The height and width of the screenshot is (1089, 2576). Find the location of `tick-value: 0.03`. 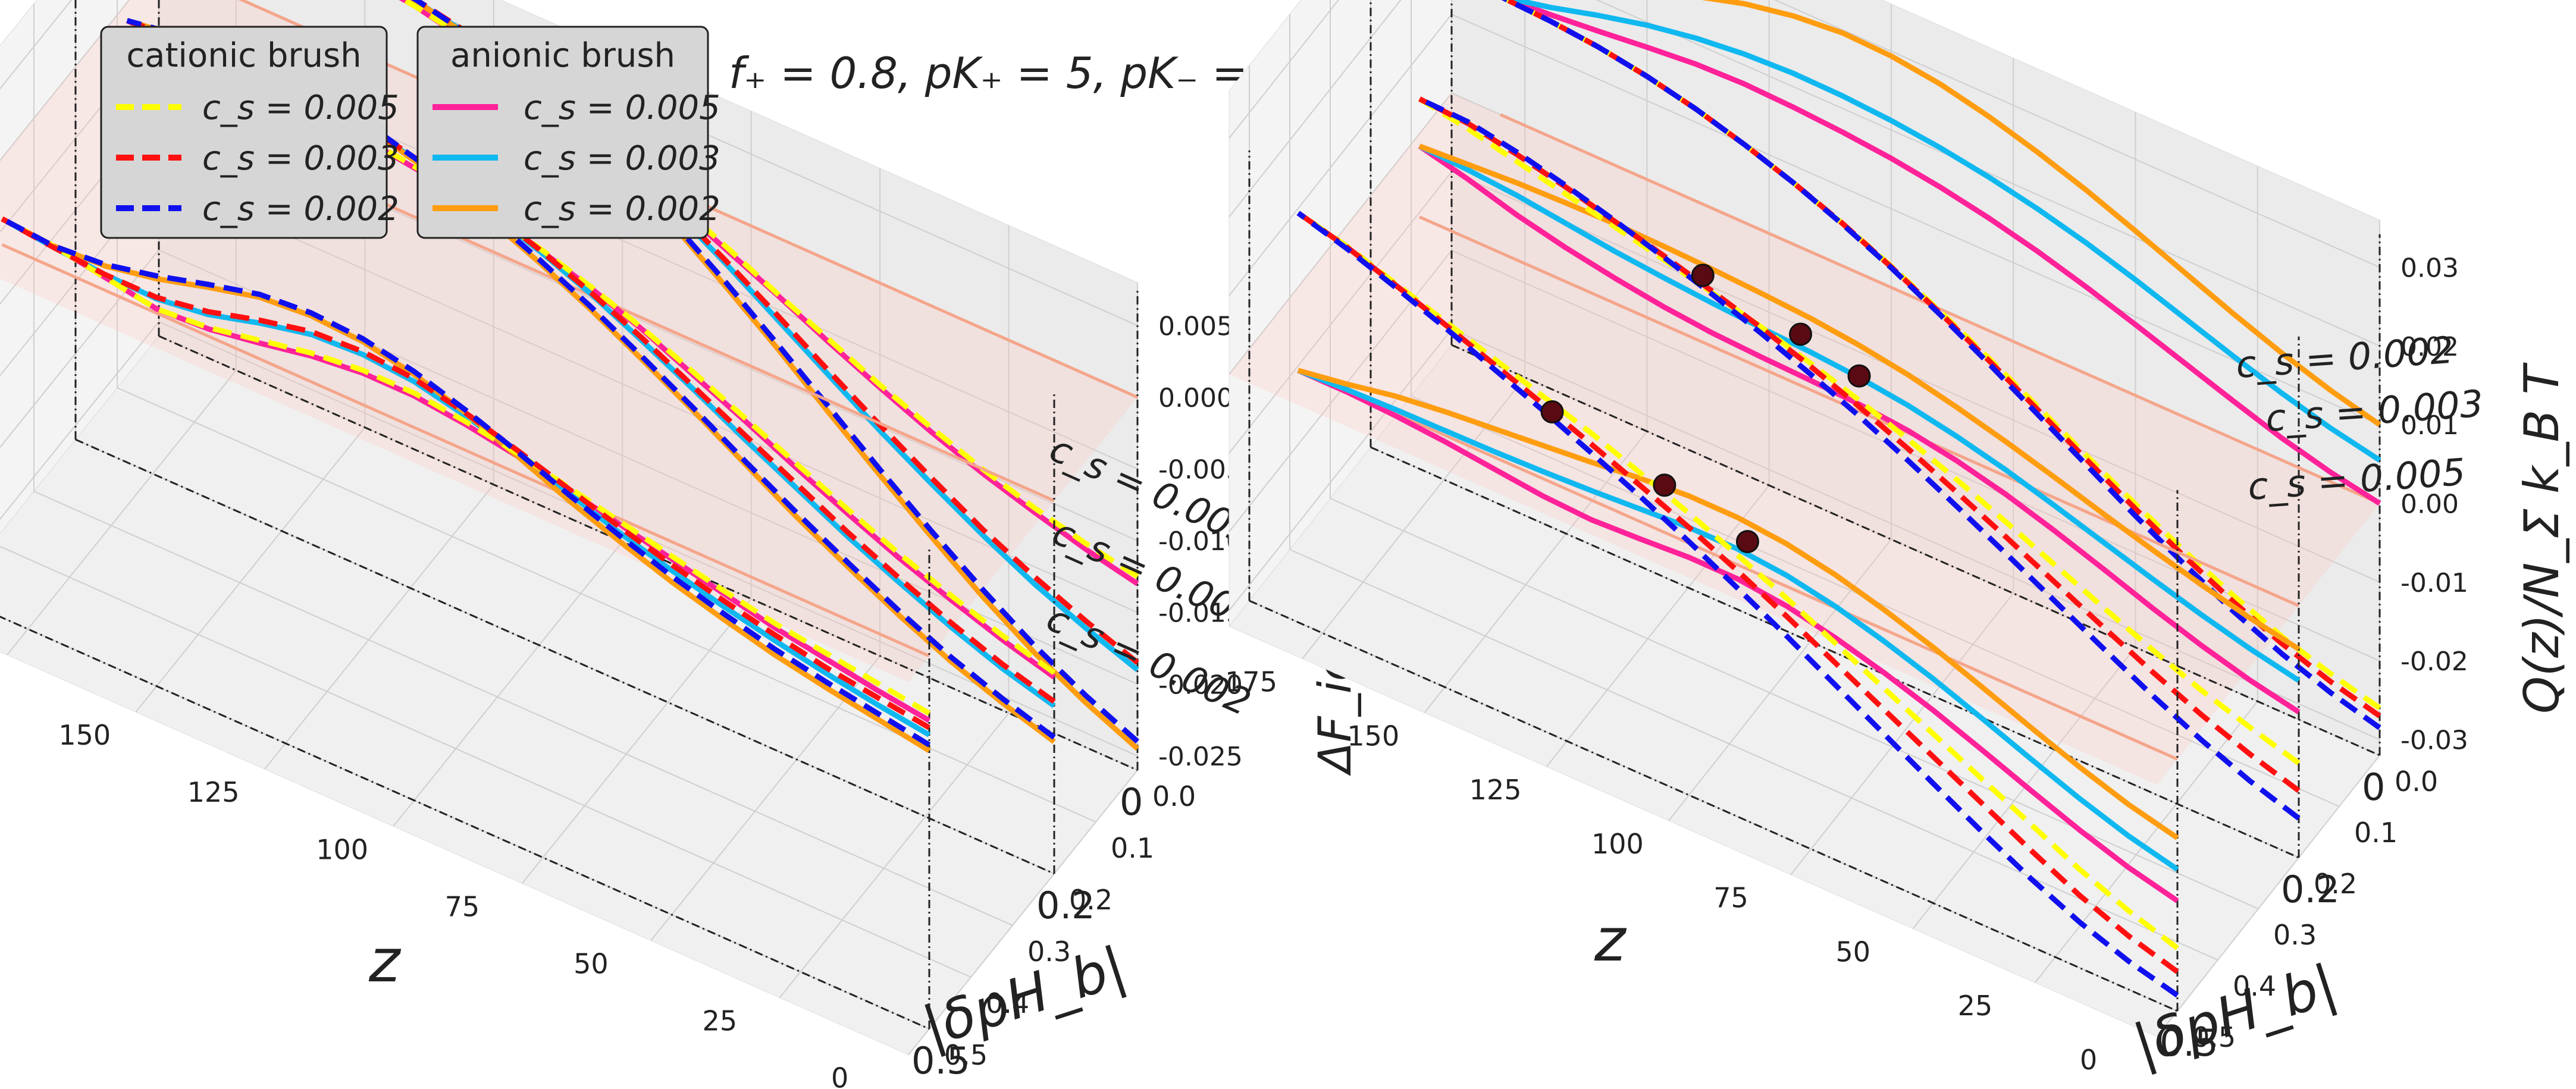

tick-value: 0.03 is located at coordinates (2429, 268).